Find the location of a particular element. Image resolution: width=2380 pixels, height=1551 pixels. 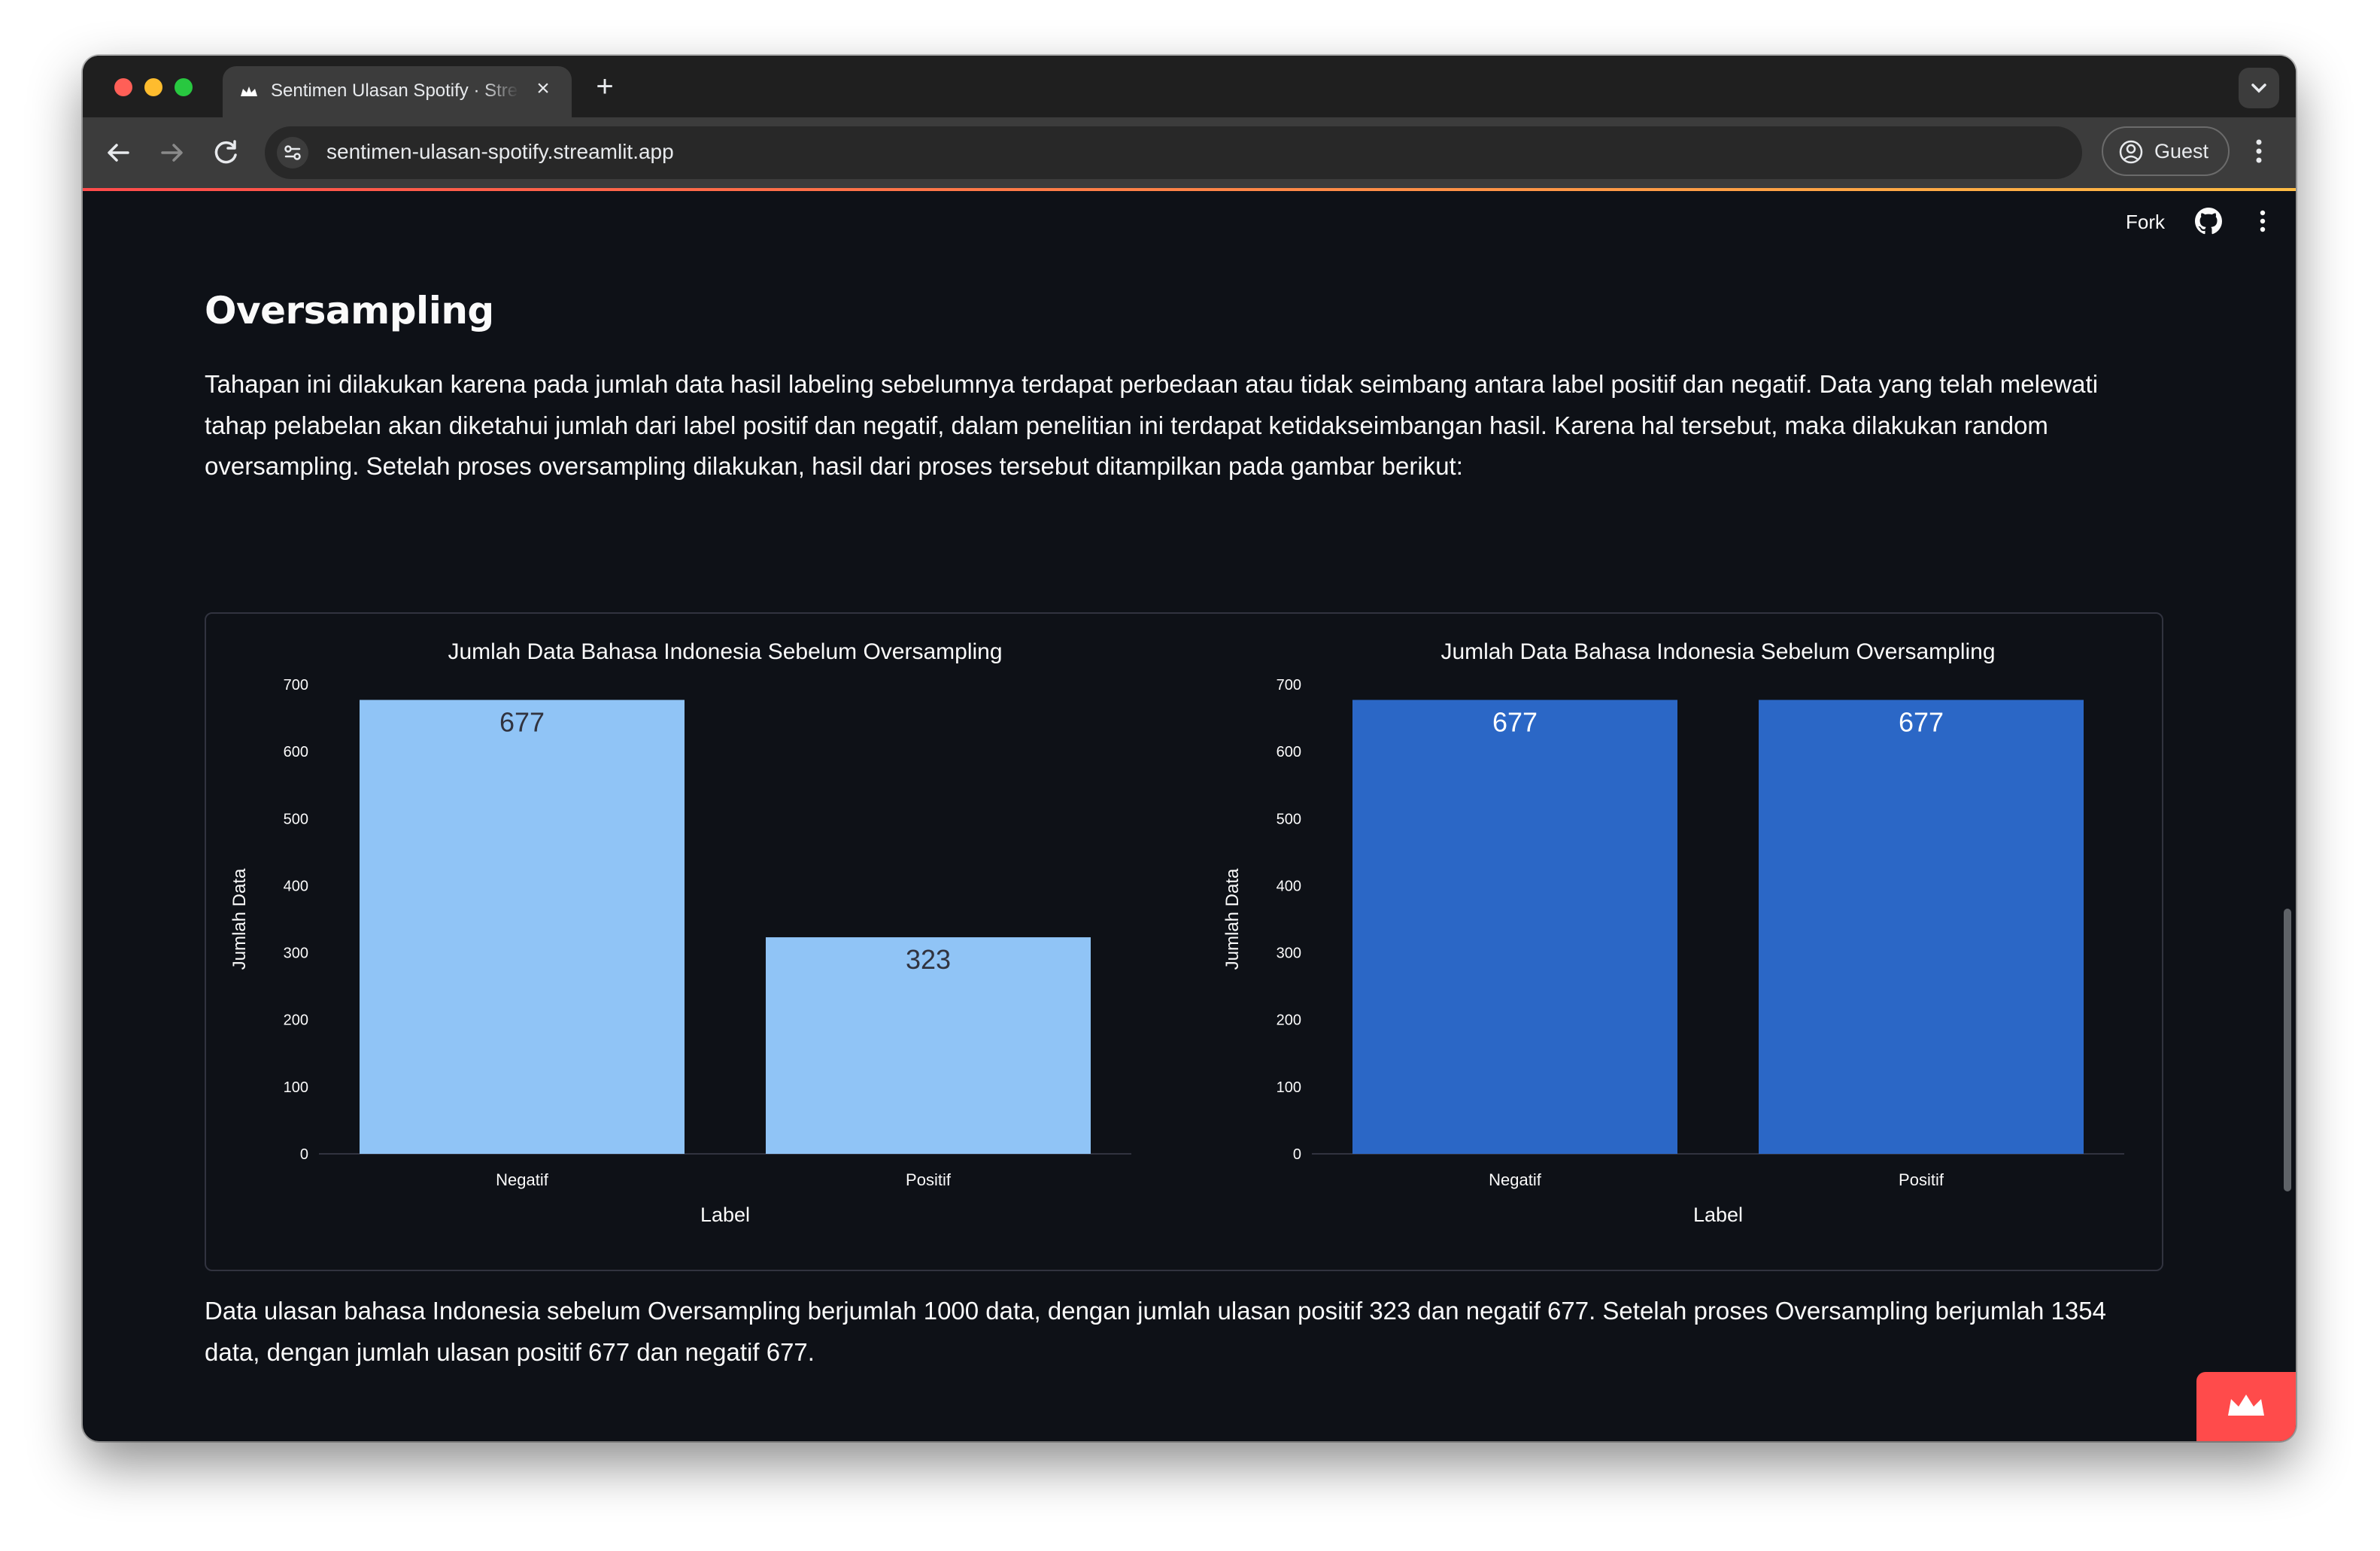

reload-icon is located at coordinates (226, 153).